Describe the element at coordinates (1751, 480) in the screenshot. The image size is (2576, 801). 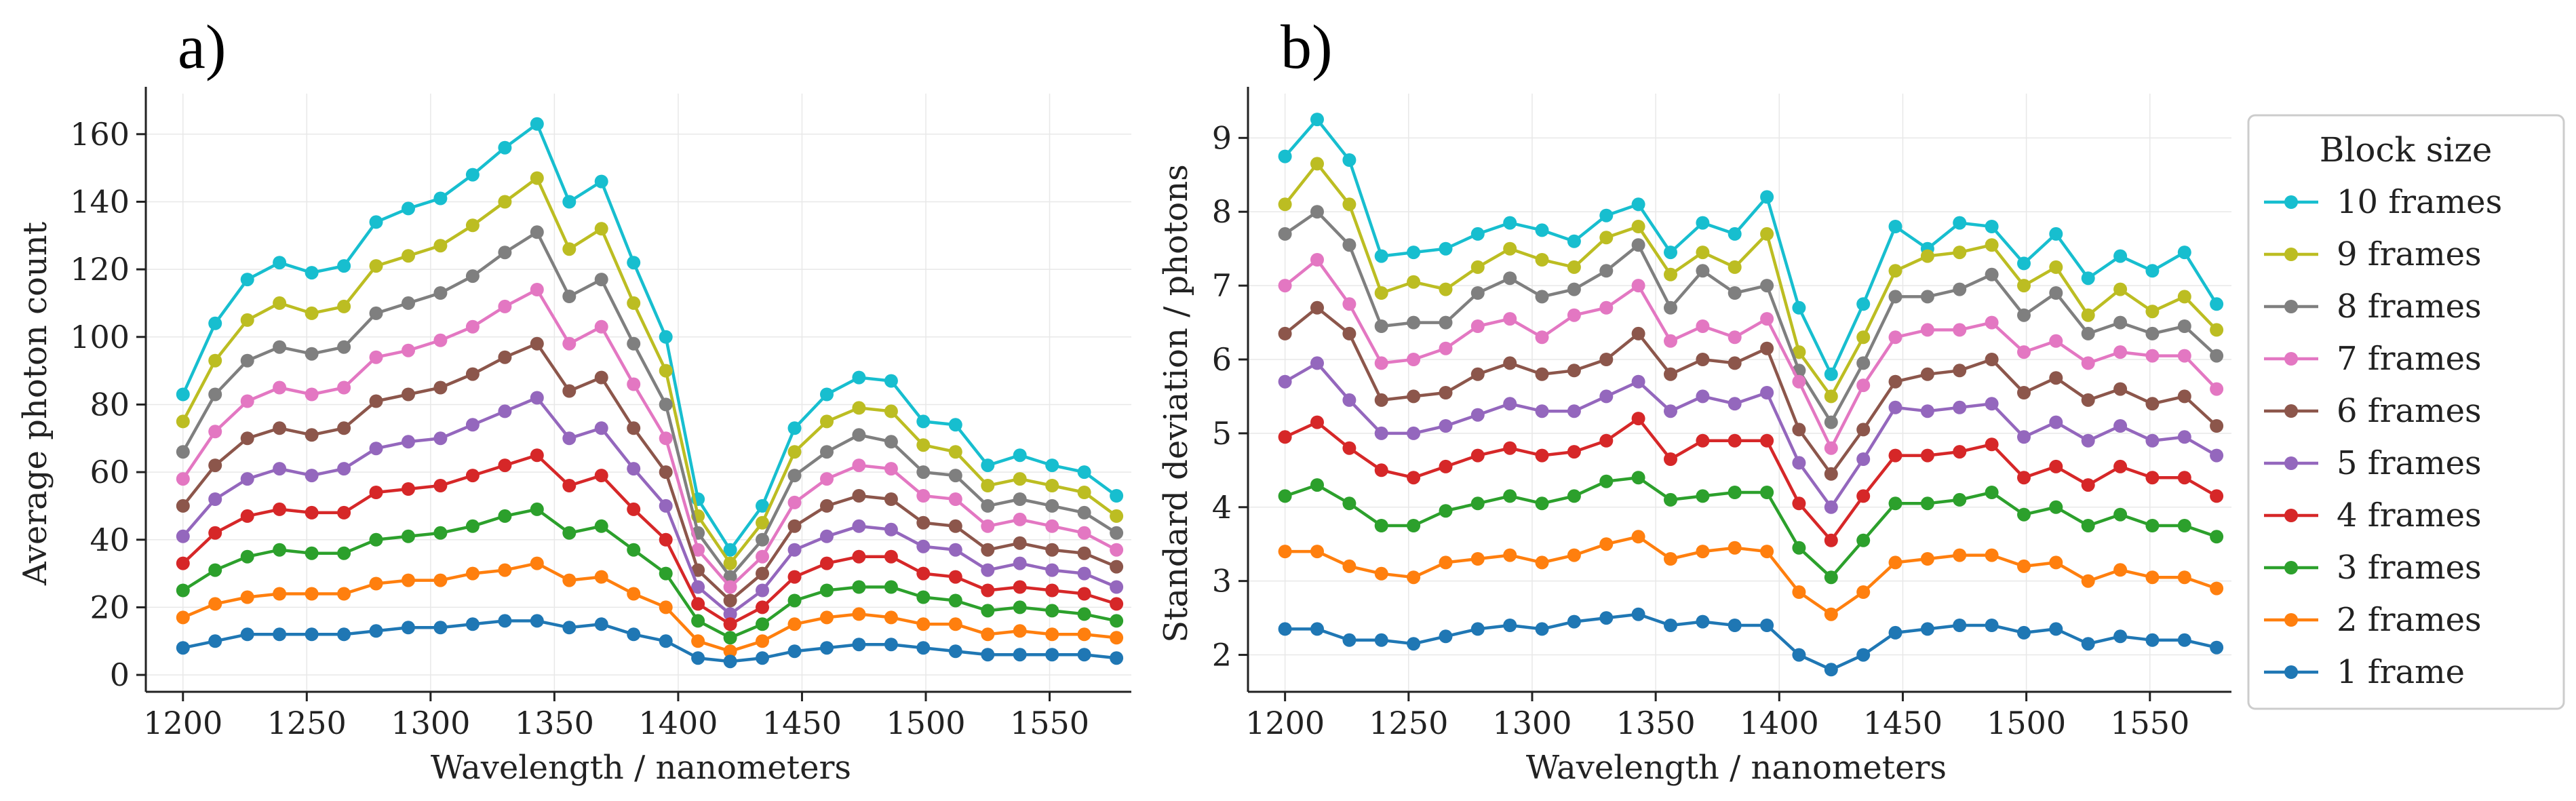
I see `panel-b-series-4-frames` at that location.